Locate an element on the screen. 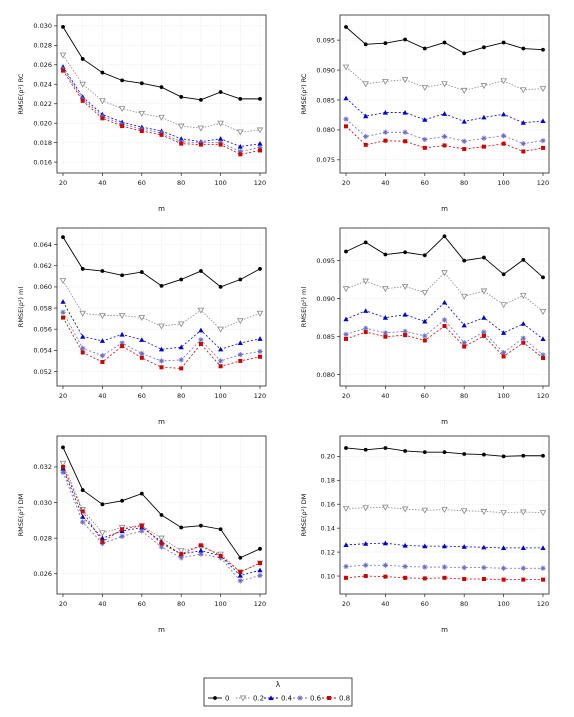 Image resolution: width=574 pixels, height=717 pixels. plot-frame is located at coordinates (161, 515).